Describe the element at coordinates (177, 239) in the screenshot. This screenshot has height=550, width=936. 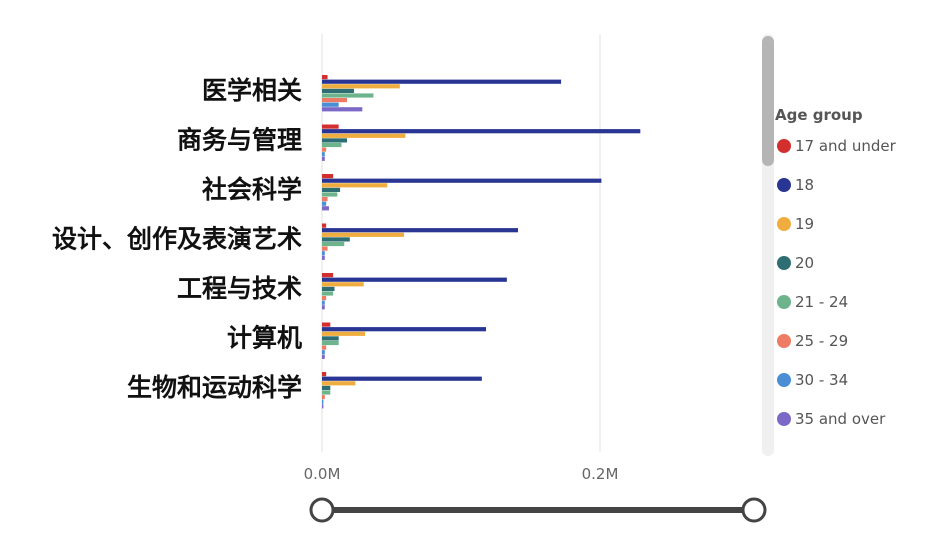
I see `category-label: 设计、创作及表演艺术` at that location.